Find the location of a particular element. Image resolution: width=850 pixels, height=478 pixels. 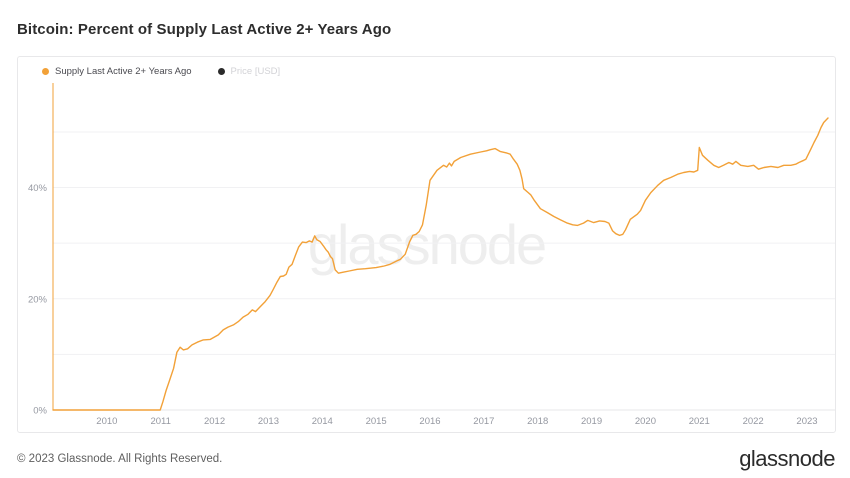

svg-text: 2020 is located at coordinates (645, 421).